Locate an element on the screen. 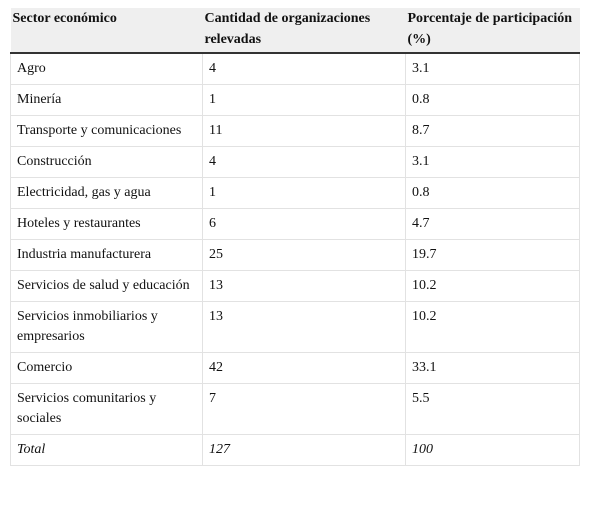 The height and width of the screenshot is (507, 590). table-row: Hoteles y restaurantes 6 4.7 is located at coordinates (295, 224).